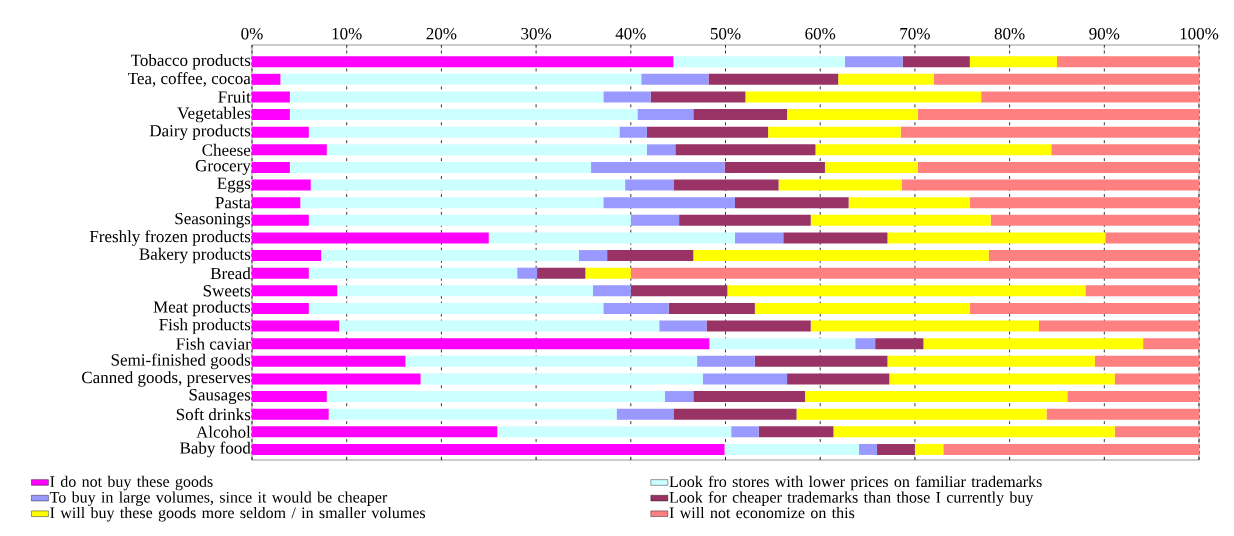 This screenshot has height=536, width=1234. What do you see at coordinates (1009, 33) in the screenshot?
I see `x-tick-label: 80%` at bounding box center [1009, 33].